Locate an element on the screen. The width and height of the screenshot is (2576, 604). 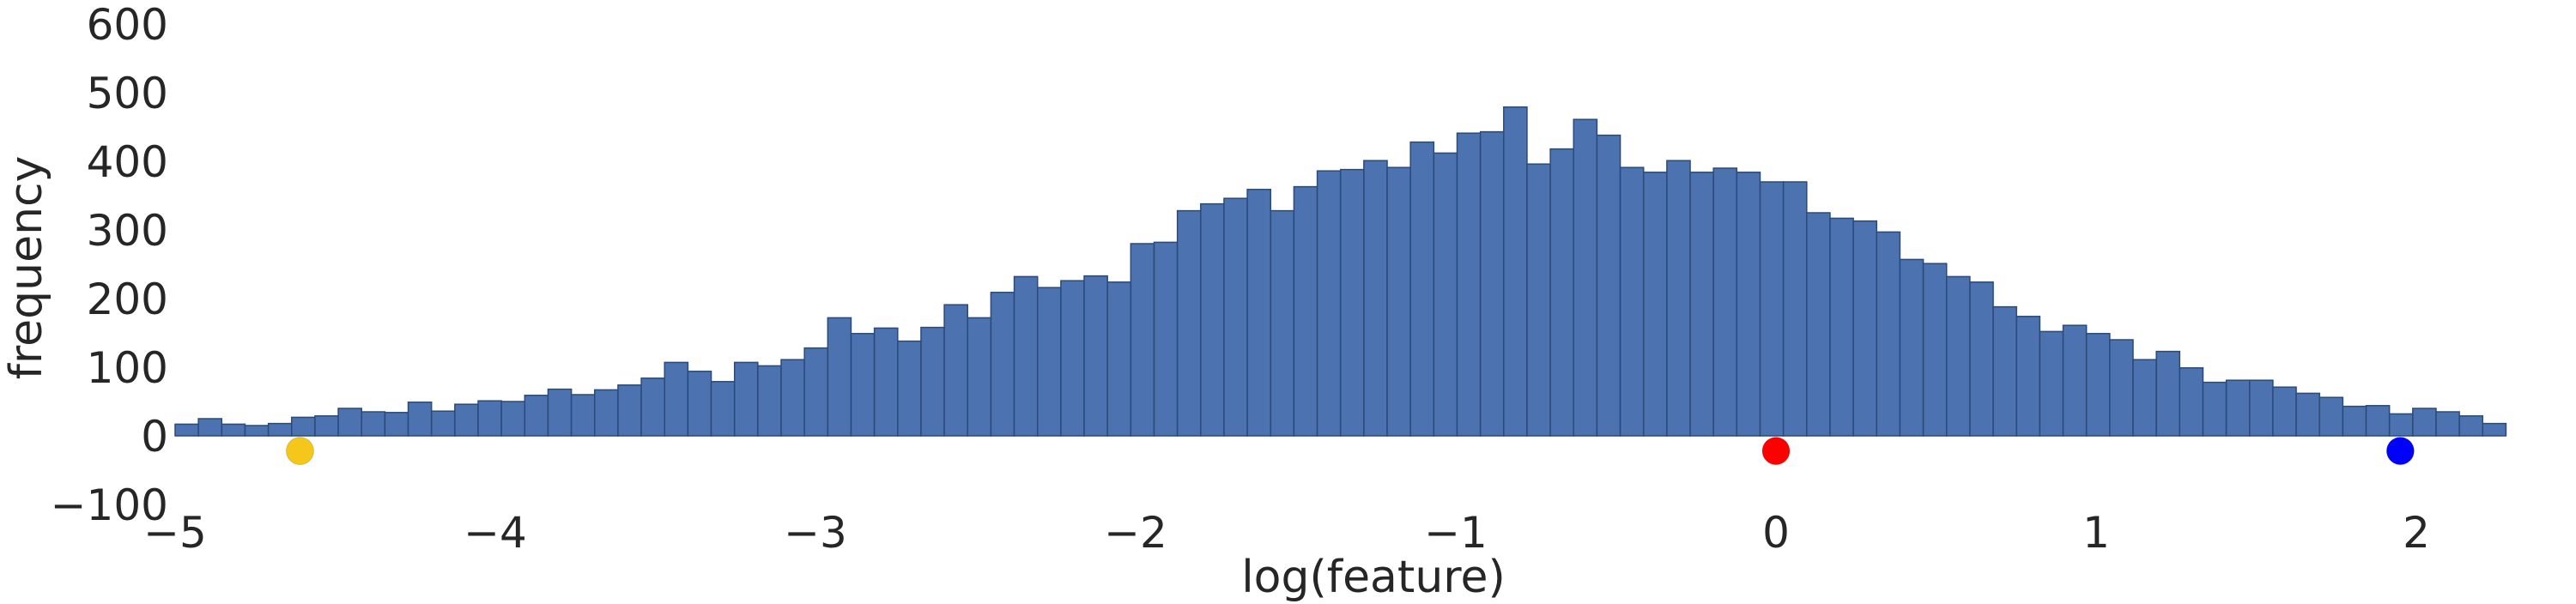
x-tick-label: −4 is located at coordinates (495, 533).